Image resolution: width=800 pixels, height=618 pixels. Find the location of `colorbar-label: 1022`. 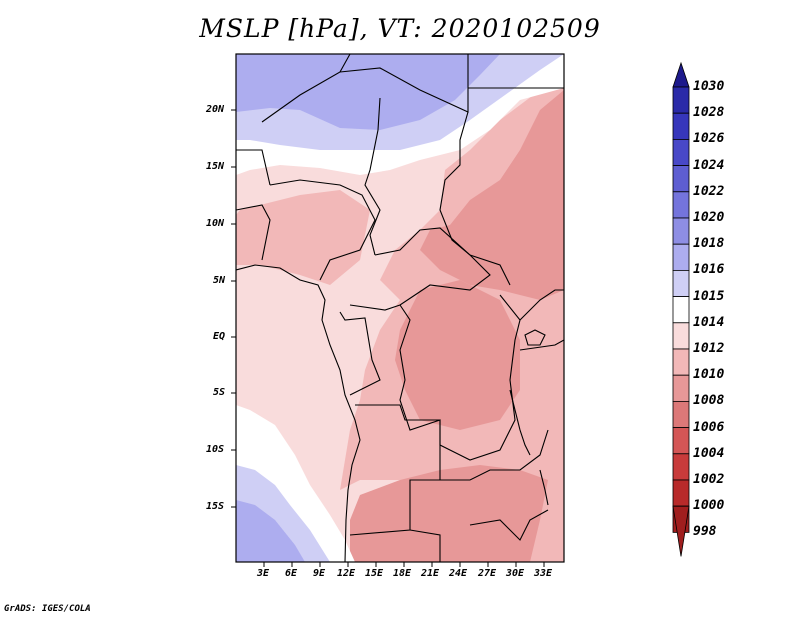

colorbar-label: 1022 is located at coordinates (709, 191).